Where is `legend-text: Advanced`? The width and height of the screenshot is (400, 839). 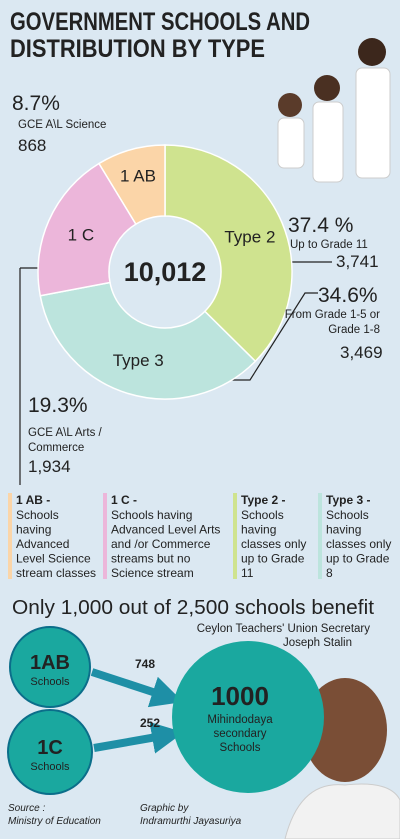 legend-text: Advanced is located at coordinates (42, 544).